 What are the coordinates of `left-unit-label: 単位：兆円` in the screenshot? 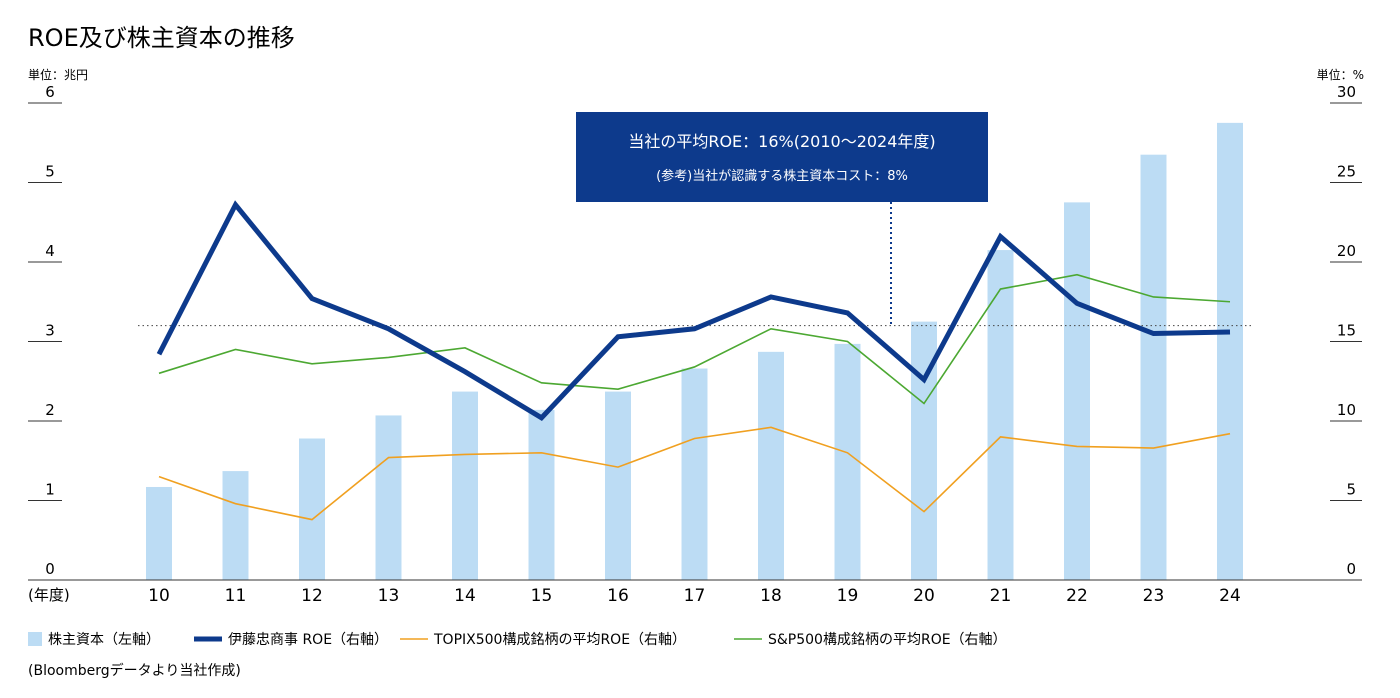 It's located at (58, 74).